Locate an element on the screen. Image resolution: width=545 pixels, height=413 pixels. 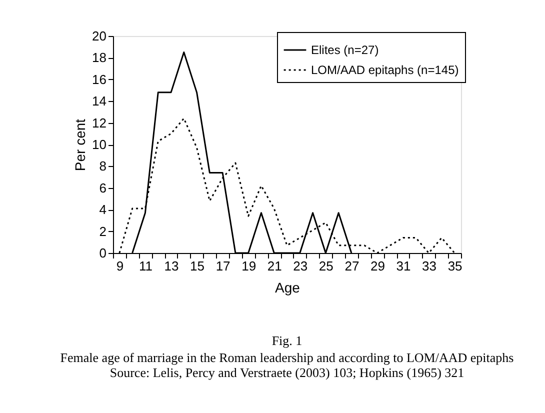
y-tick-label: 0 is located at coordinates (102, 253).